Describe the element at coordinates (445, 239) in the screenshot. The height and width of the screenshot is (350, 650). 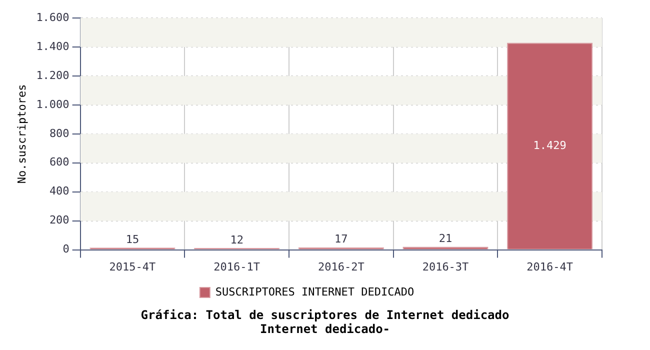
I see `data-label: 21` at that location.